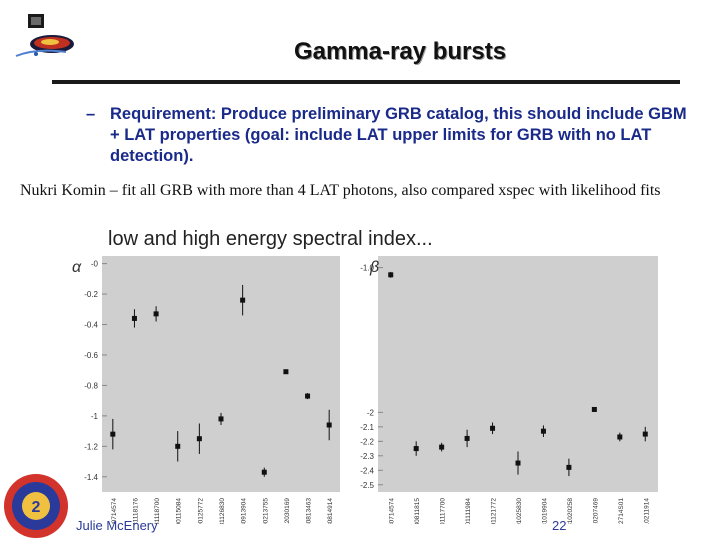  Describe the element at coordinates (646, 511) in the screenshot. I see `category-label: GRB0810211914` at that location.